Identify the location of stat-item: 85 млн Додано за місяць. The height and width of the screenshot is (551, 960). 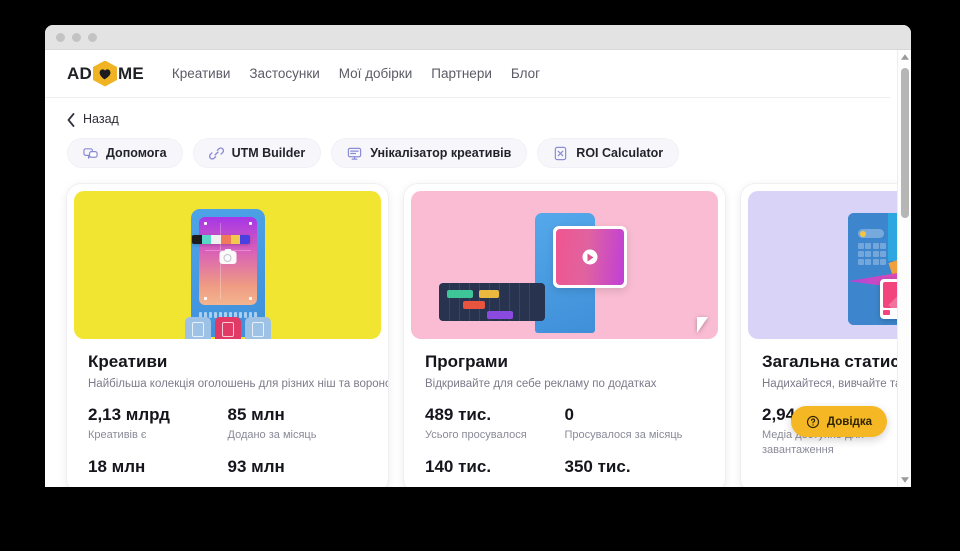
(298, 424).